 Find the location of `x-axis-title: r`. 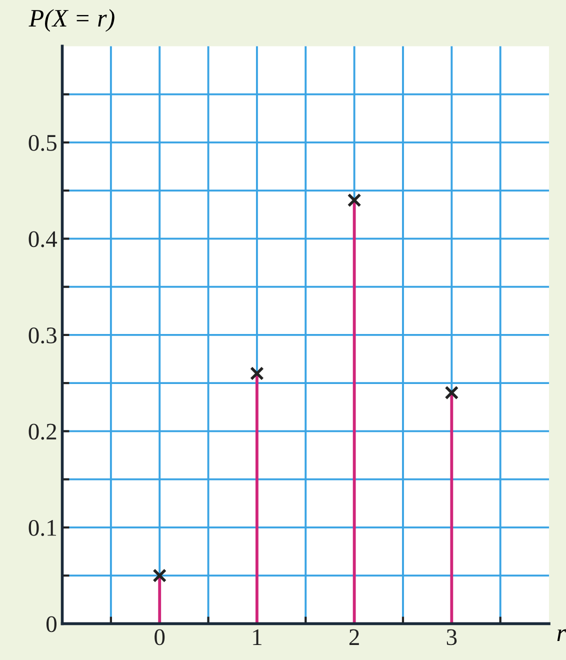

x-axis-title: r is located at coordinates (561, 635).